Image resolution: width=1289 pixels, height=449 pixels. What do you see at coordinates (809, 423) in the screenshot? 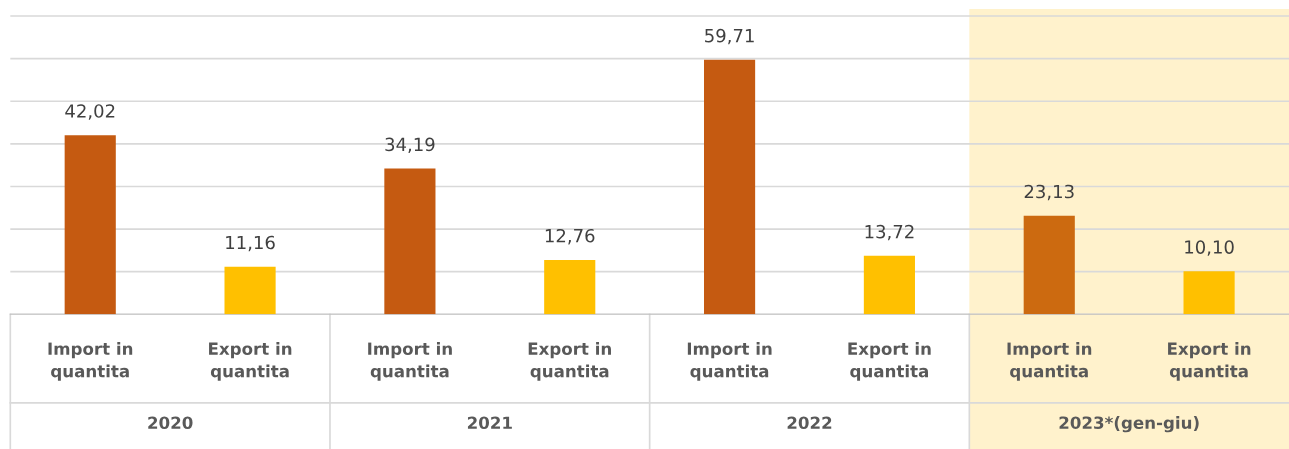
I see `text: 2022` at bounding box center [809, 423].